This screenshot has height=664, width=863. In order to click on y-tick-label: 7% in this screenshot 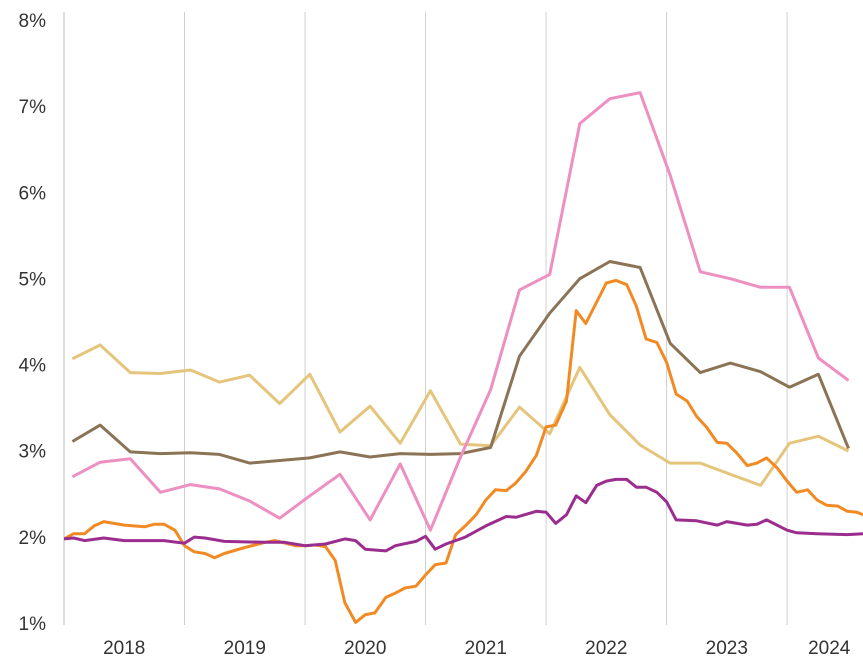, I will do `click(33, 107)`.